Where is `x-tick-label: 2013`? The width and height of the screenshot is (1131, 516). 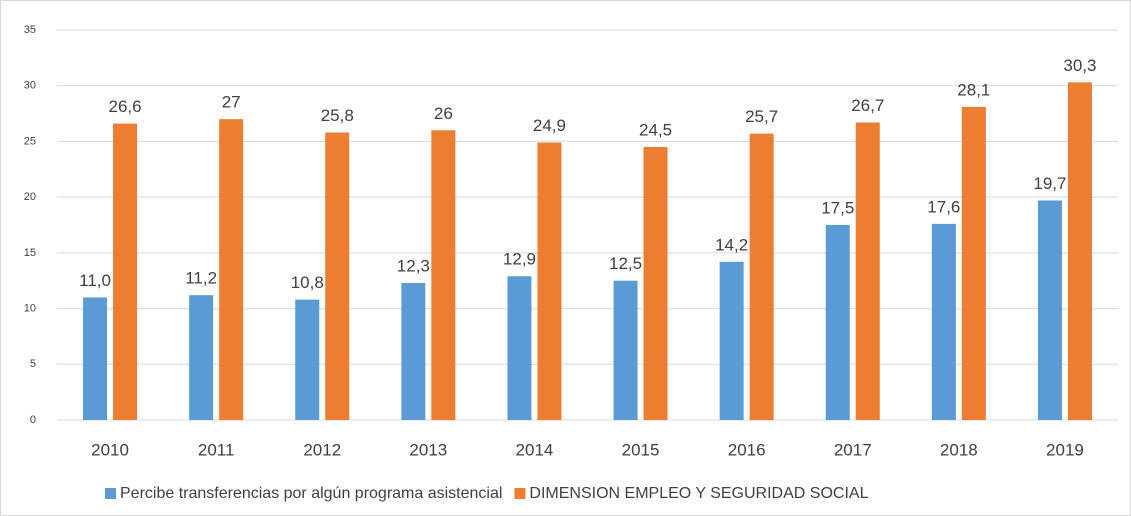 x-tick-label: 2013 is located at coordinates (428, 449).